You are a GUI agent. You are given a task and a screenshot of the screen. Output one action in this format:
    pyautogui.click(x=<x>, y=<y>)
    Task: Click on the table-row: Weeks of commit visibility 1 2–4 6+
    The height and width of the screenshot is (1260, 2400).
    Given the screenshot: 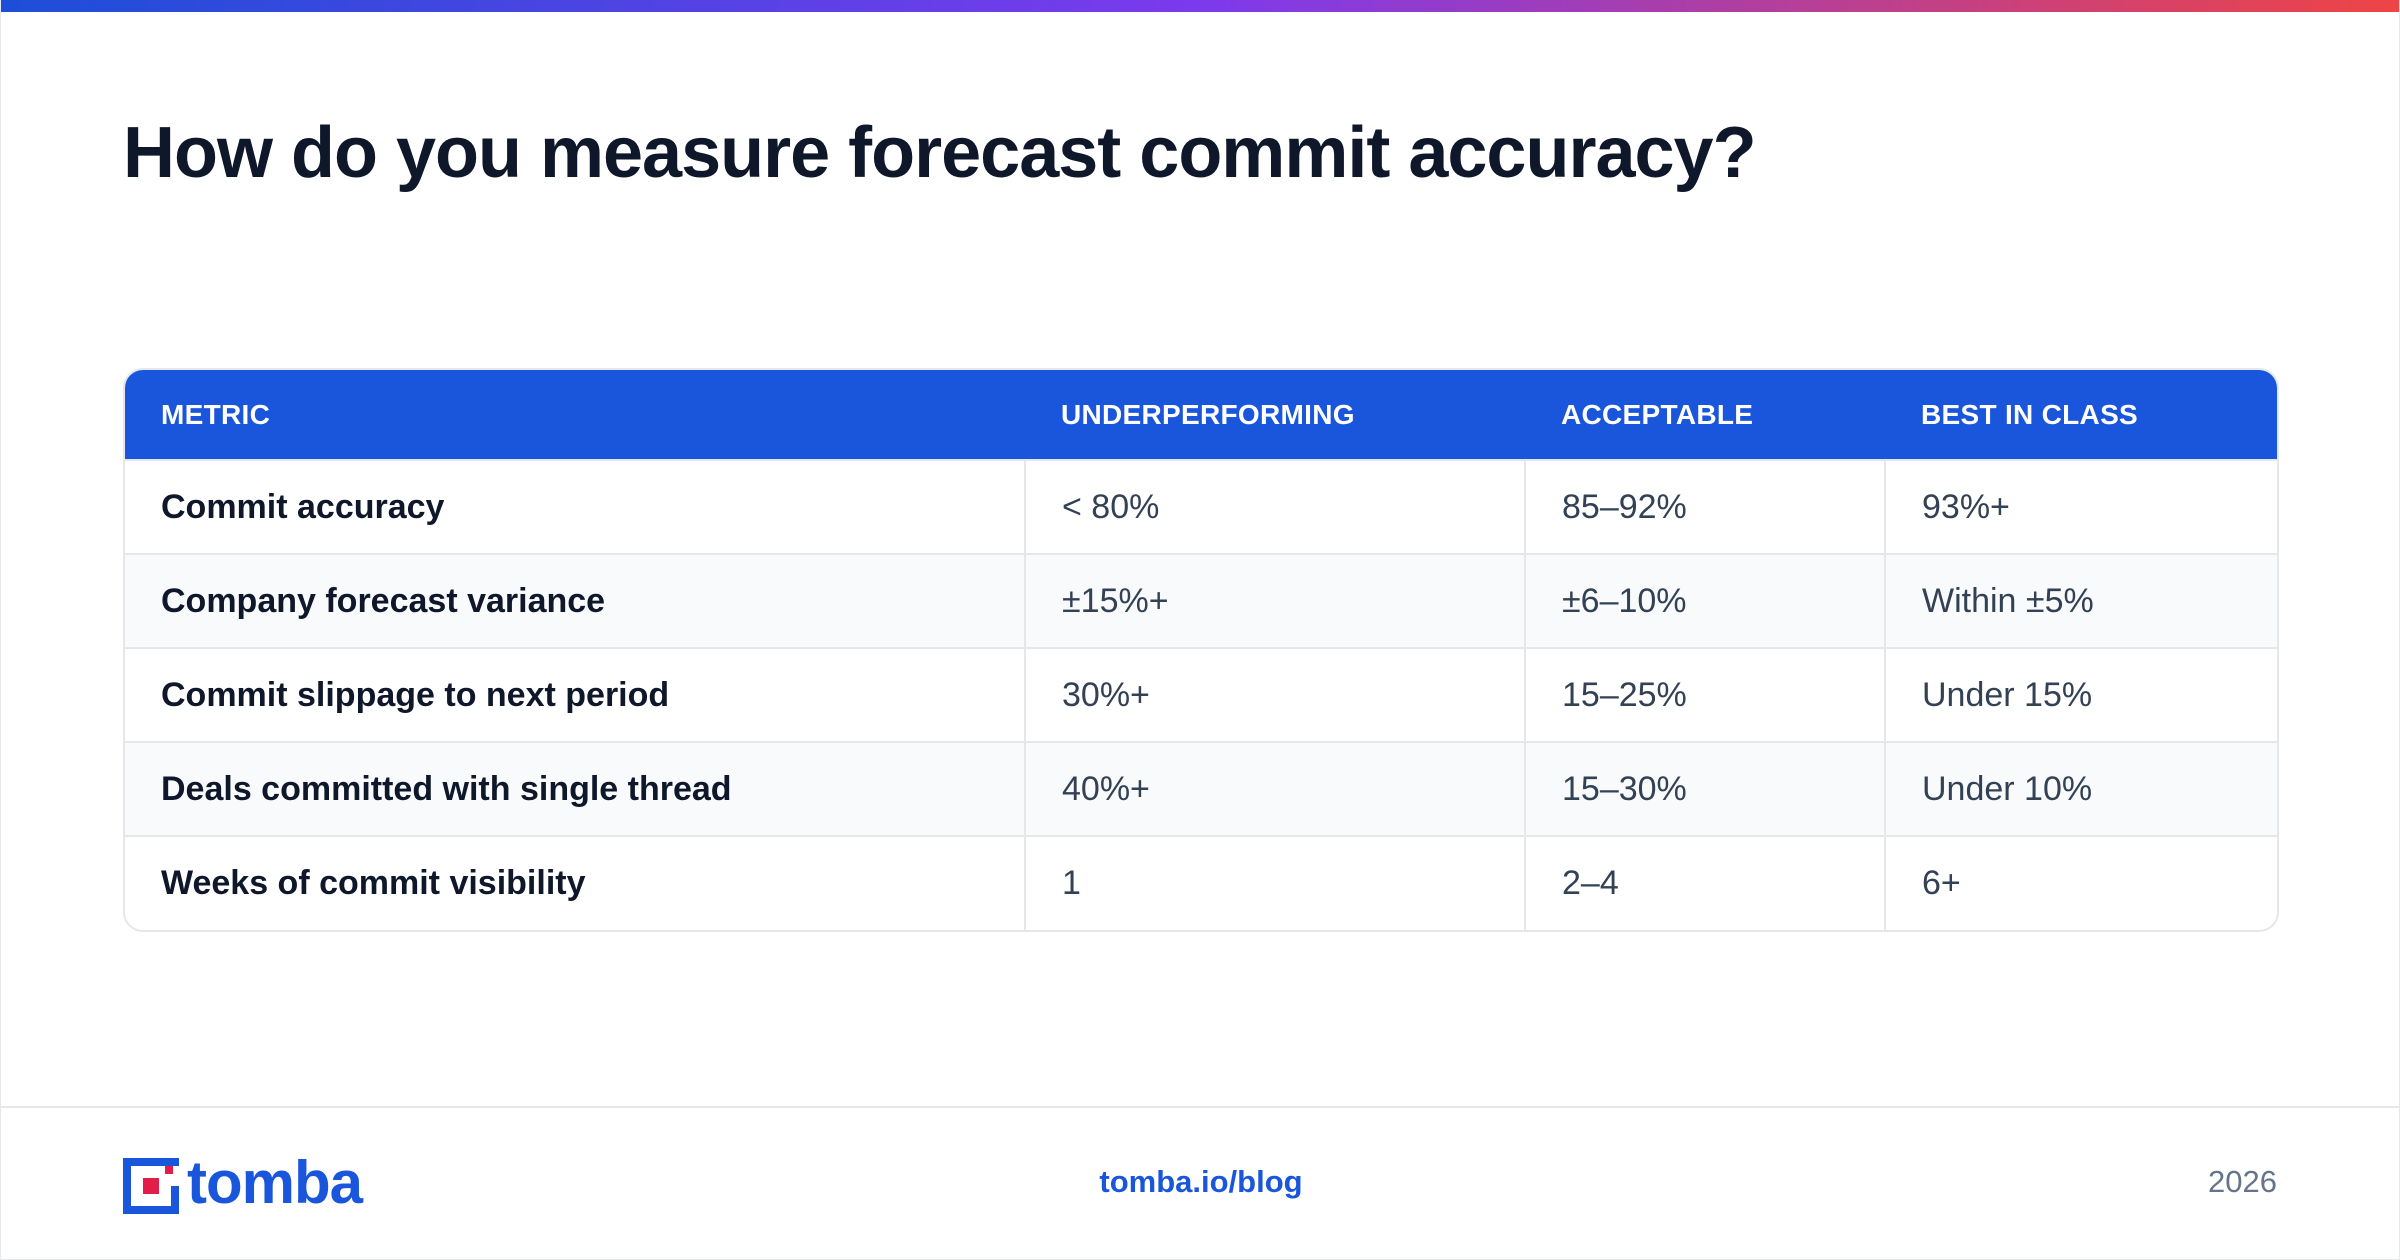 What is the action you would take?
    pyautogui.click(x=1201, y=882)
    